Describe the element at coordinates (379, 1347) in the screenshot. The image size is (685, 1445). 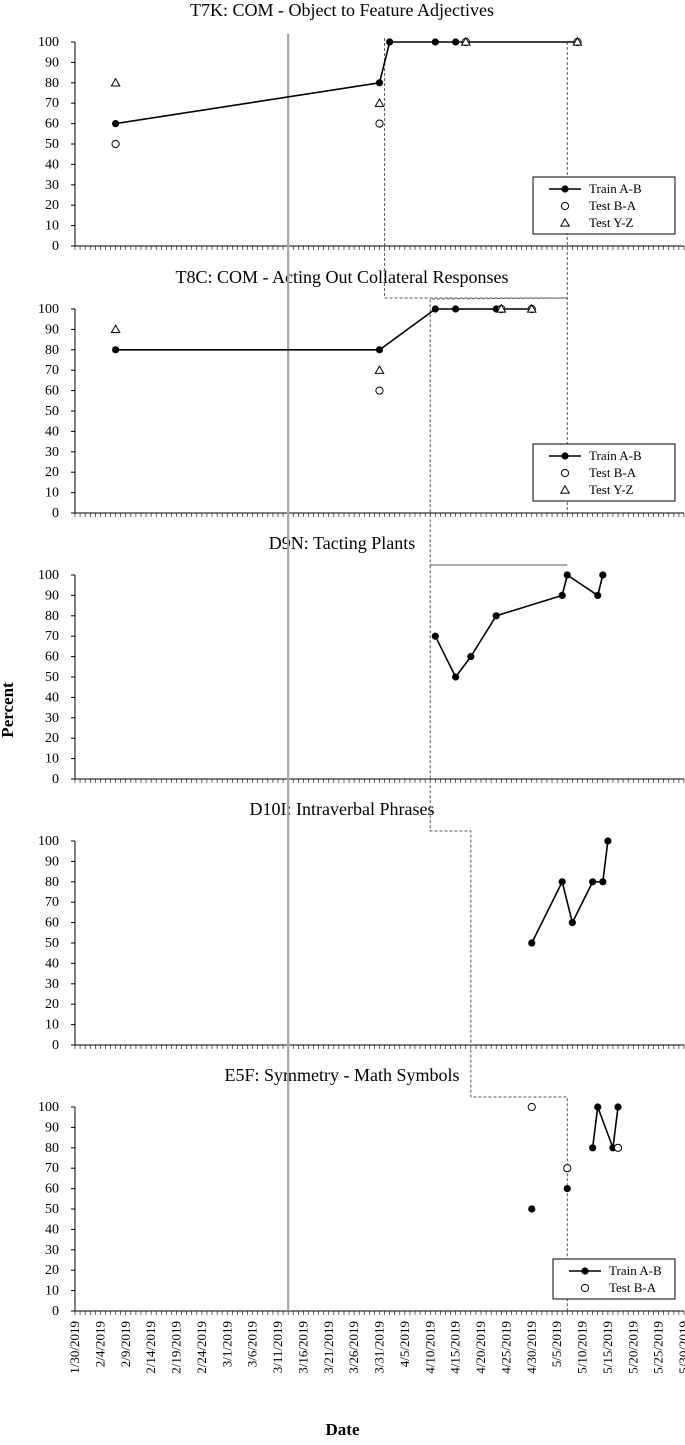
I see `x-tick-label: 3/31/2019` at that location.